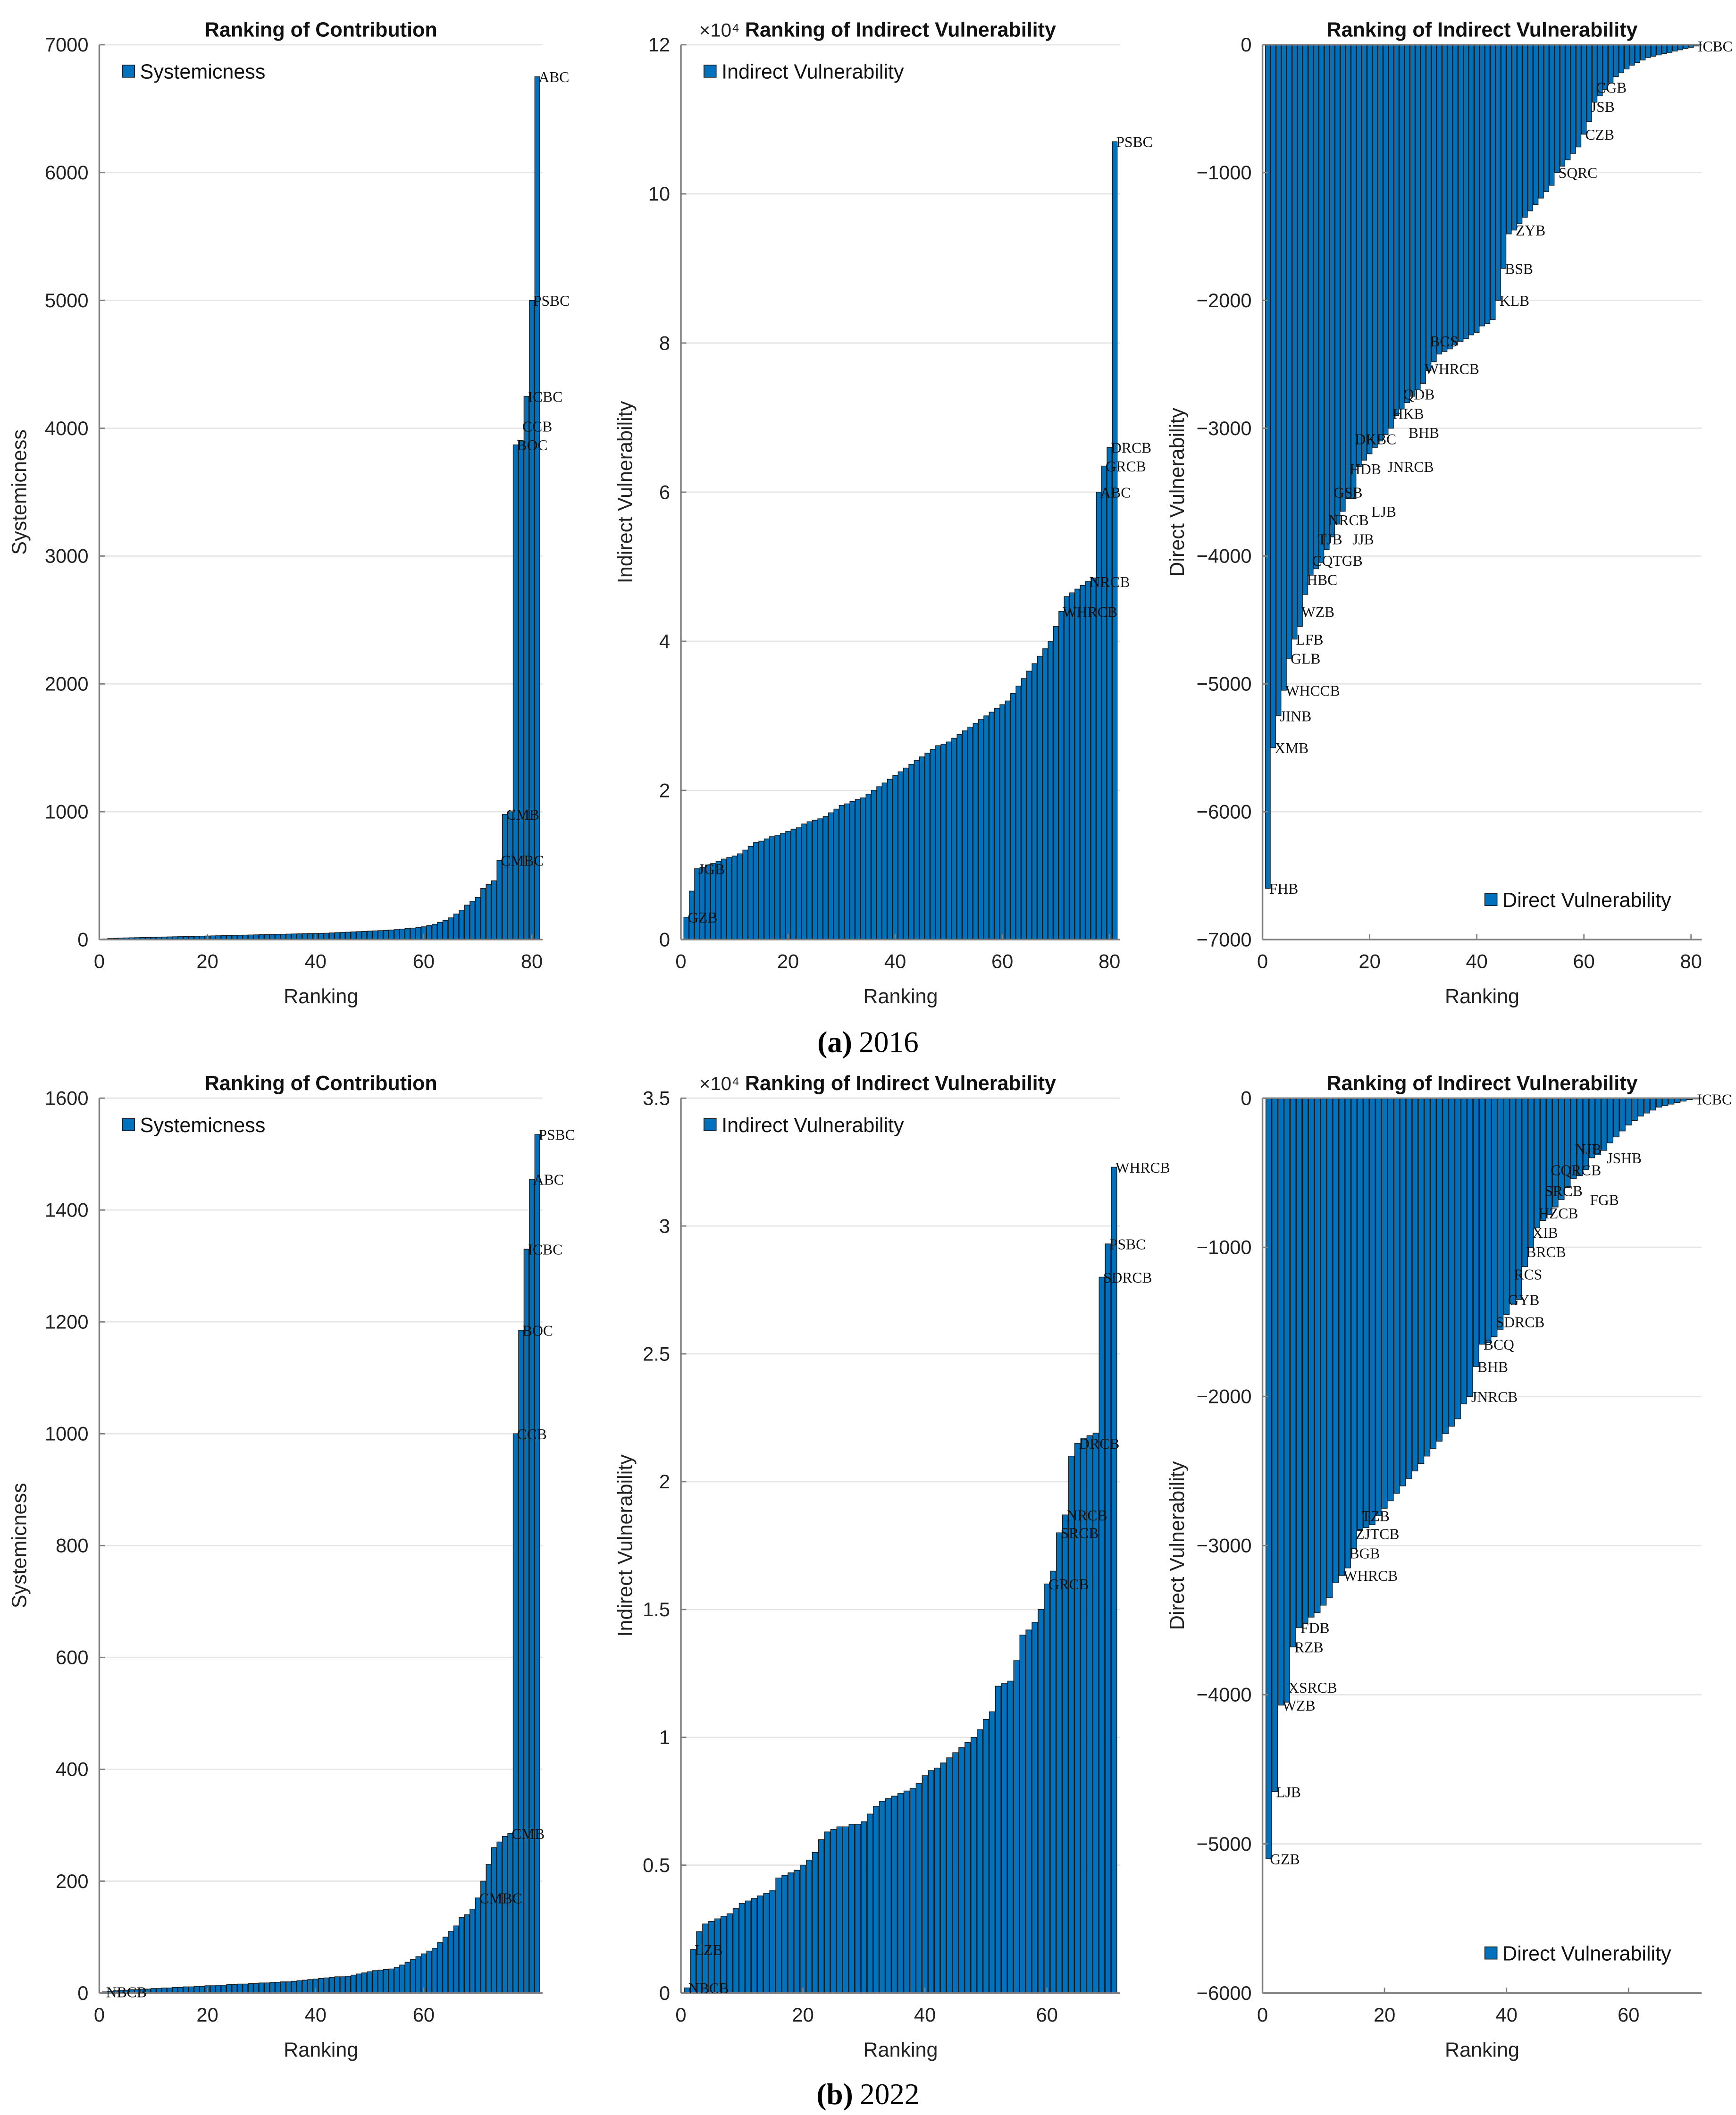  What do you see at coordinates (657, 1354) in the screenshot?
I see `y-tick-label: 2.5` at bounding box center [657, 1354].